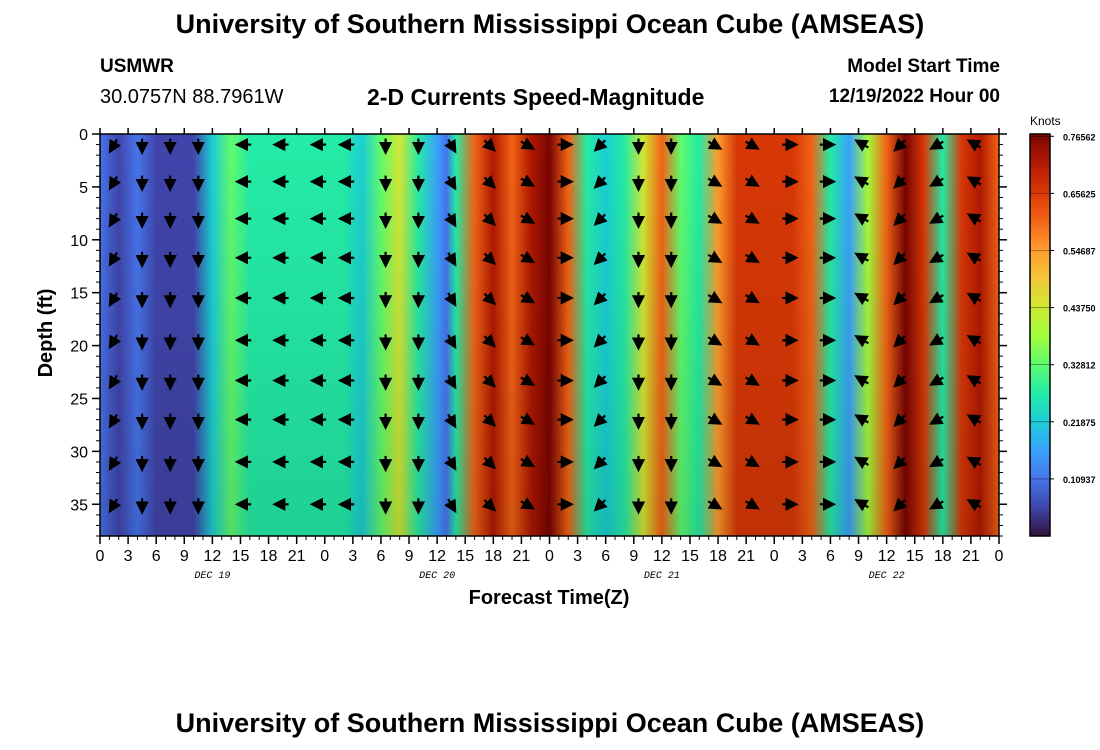 This screenshot has height=750, width=1100. Describe the element at coordinates (887, 576) in the screenshot. I see `date-label: DEC 22` at that location.